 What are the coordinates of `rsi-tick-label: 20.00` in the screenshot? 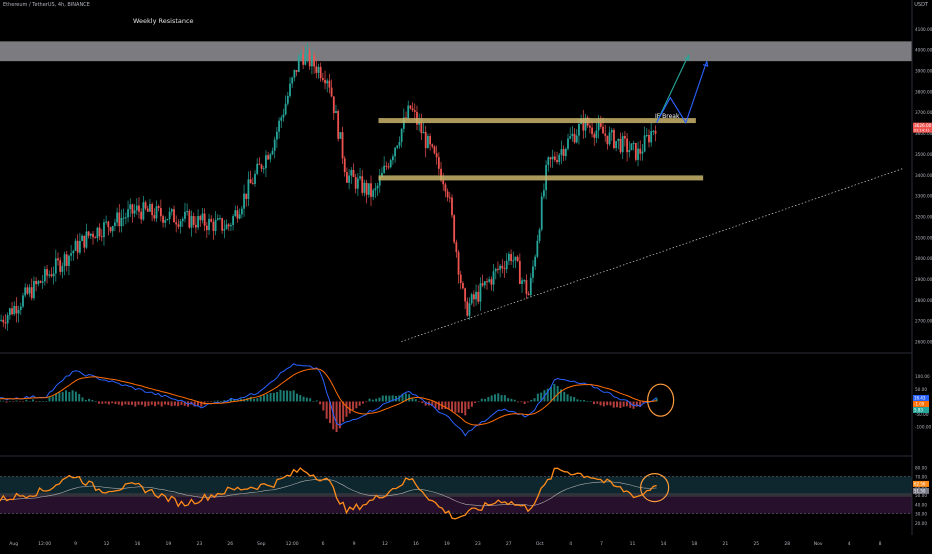 It's located at (921, 523).